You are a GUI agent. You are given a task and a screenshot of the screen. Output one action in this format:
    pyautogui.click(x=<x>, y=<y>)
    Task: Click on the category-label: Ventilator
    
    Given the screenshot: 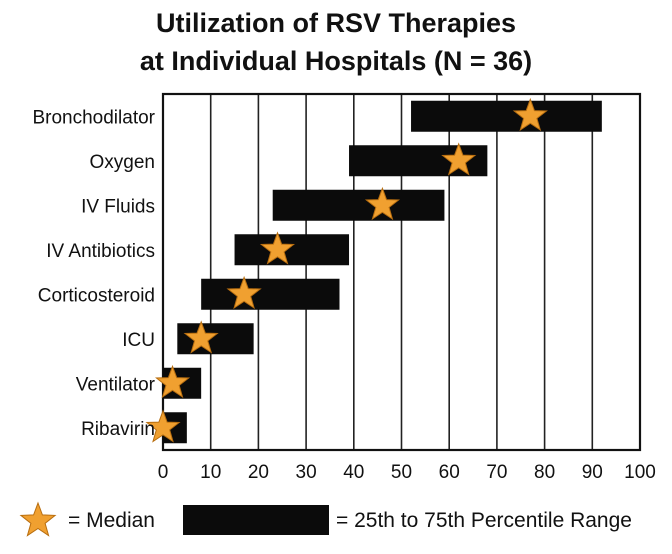 What is the action you would take?
    pyautogui.click(x=116, y=384)
    